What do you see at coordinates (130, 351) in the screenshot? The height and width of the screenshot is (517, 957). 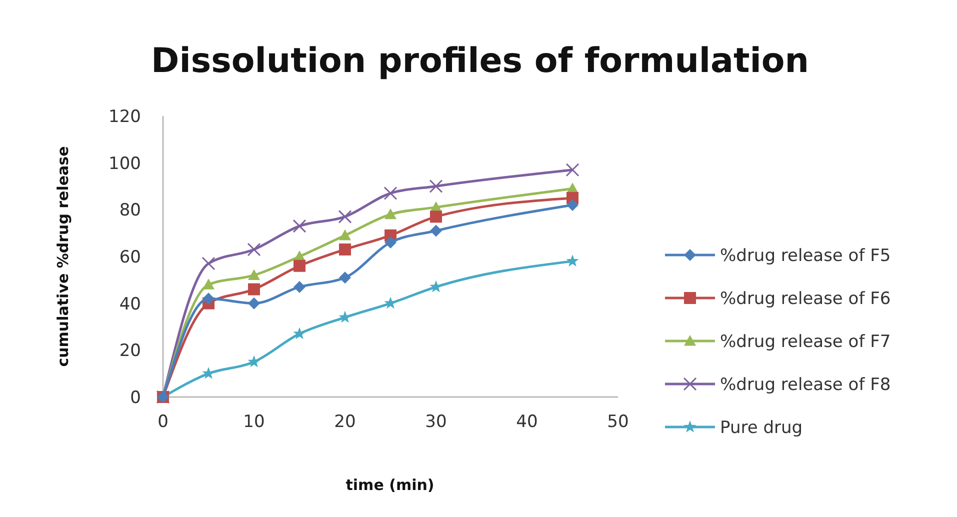 I see `y-tick-label: 20` at bounding box center [130, 351].